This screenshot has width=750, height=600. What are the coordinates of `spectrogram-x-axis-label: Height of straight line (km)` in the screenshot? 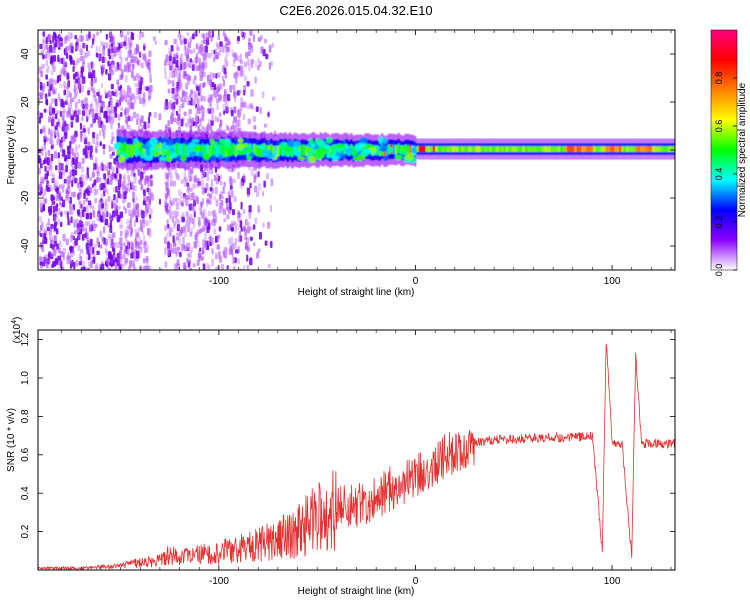 It's located at (356, 292).